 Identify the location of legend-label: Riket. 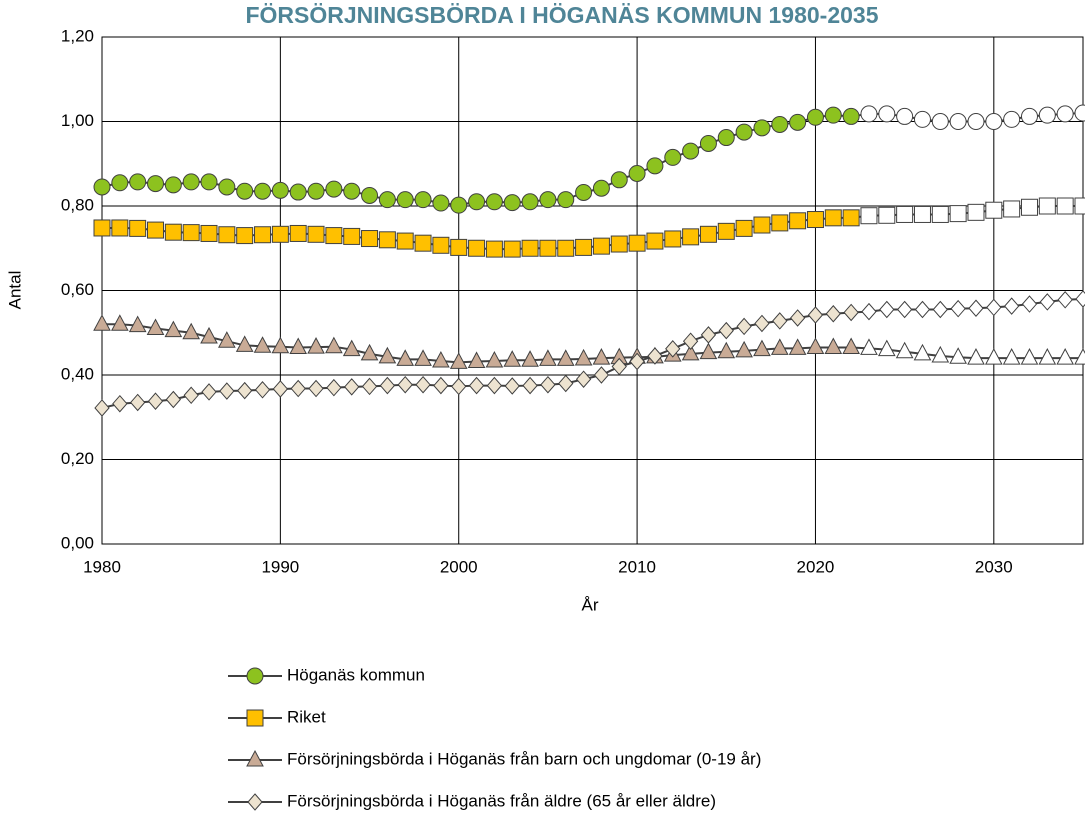
(306, 716).